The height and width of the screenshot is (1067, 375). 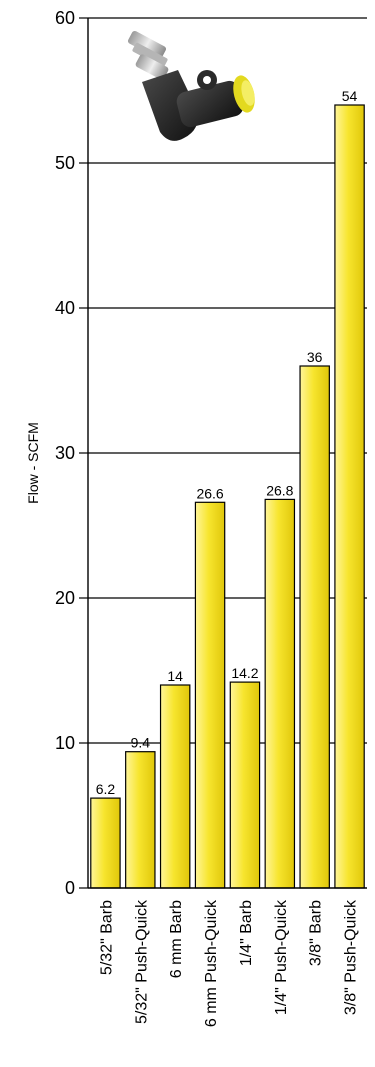 What do you see at coordinates (279, 490) in the screenshot?
I see `bar-data-label: 26.8` at bounding box center [279, 490].